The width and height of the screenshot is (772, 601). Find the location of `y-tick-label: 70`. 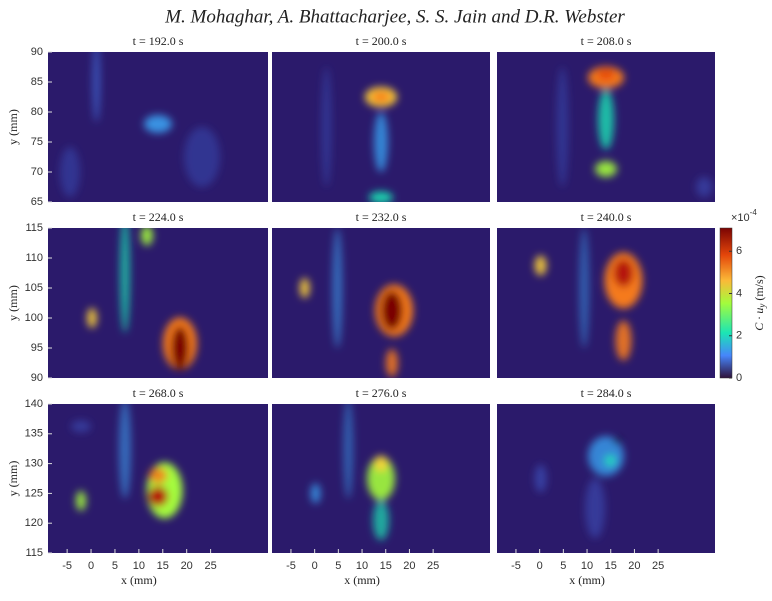

y-tick-label: 70 is located at coordinates (37, 172).